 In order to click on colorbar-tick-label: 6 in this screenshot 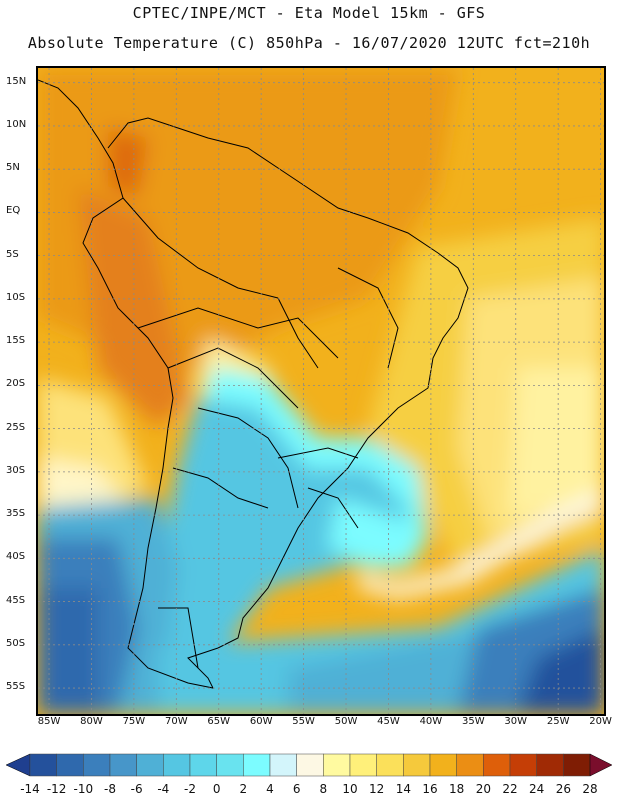, I will do `click(296, 789)`.